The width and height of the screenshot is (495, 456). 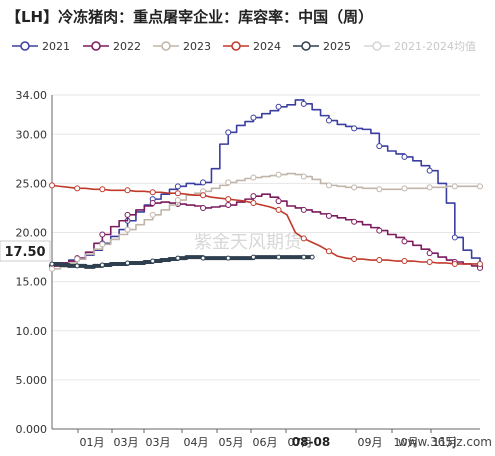 I want to click on x-axis: 01月 03月 03月 04月 05月 06月 07月 09月 10月 11月, so click(x=266, y=438).